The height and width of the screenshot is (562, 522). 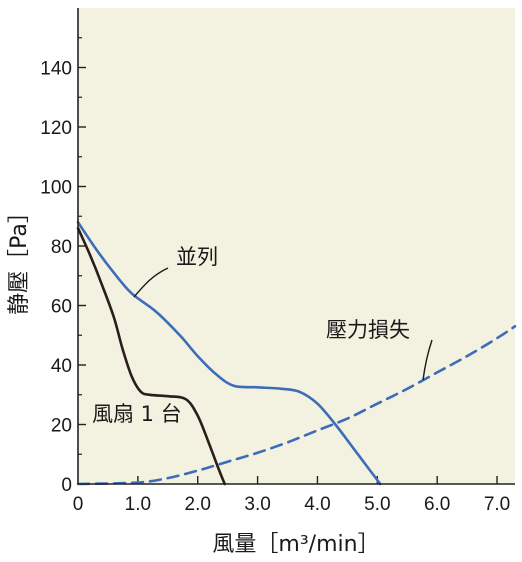 What do you see at coordinates (61, 247) in the screenshot?
I see `y-tick-label: 80` at bounding box center [61, 247].